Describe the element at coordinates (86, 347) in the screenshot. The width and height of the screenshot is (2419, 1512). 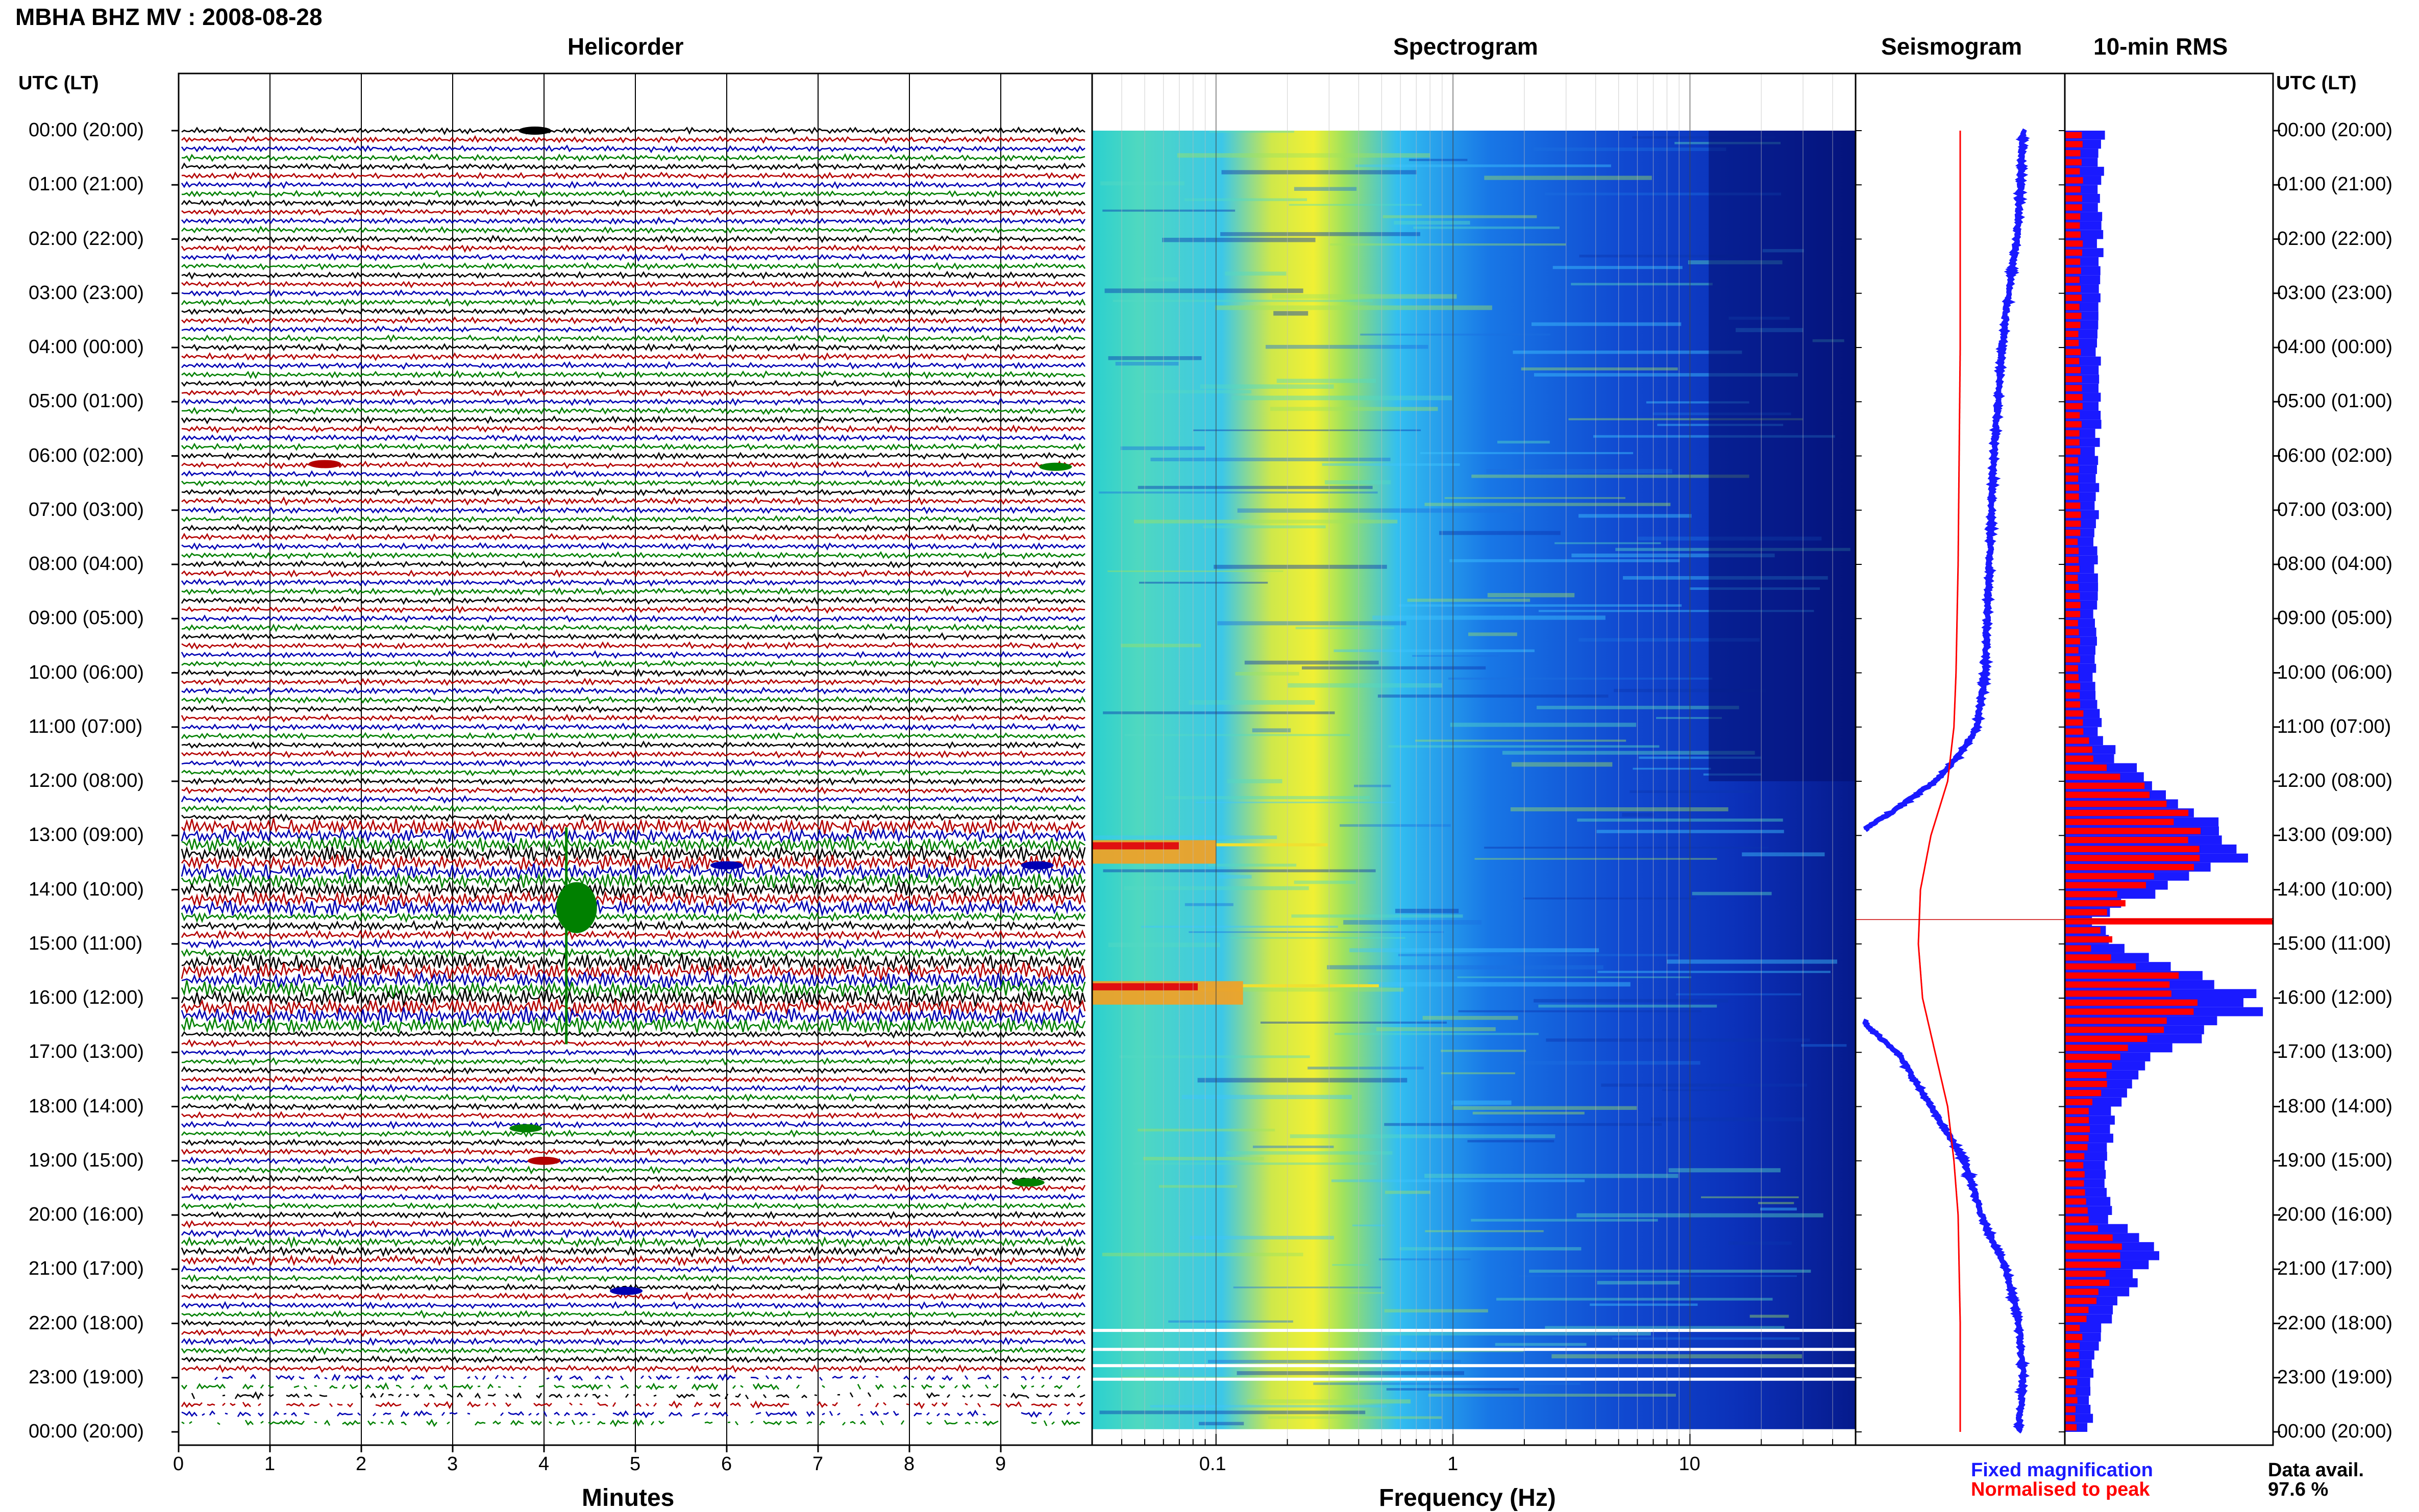
I see `time-label-left: 04:00 (00:00)` at that location.